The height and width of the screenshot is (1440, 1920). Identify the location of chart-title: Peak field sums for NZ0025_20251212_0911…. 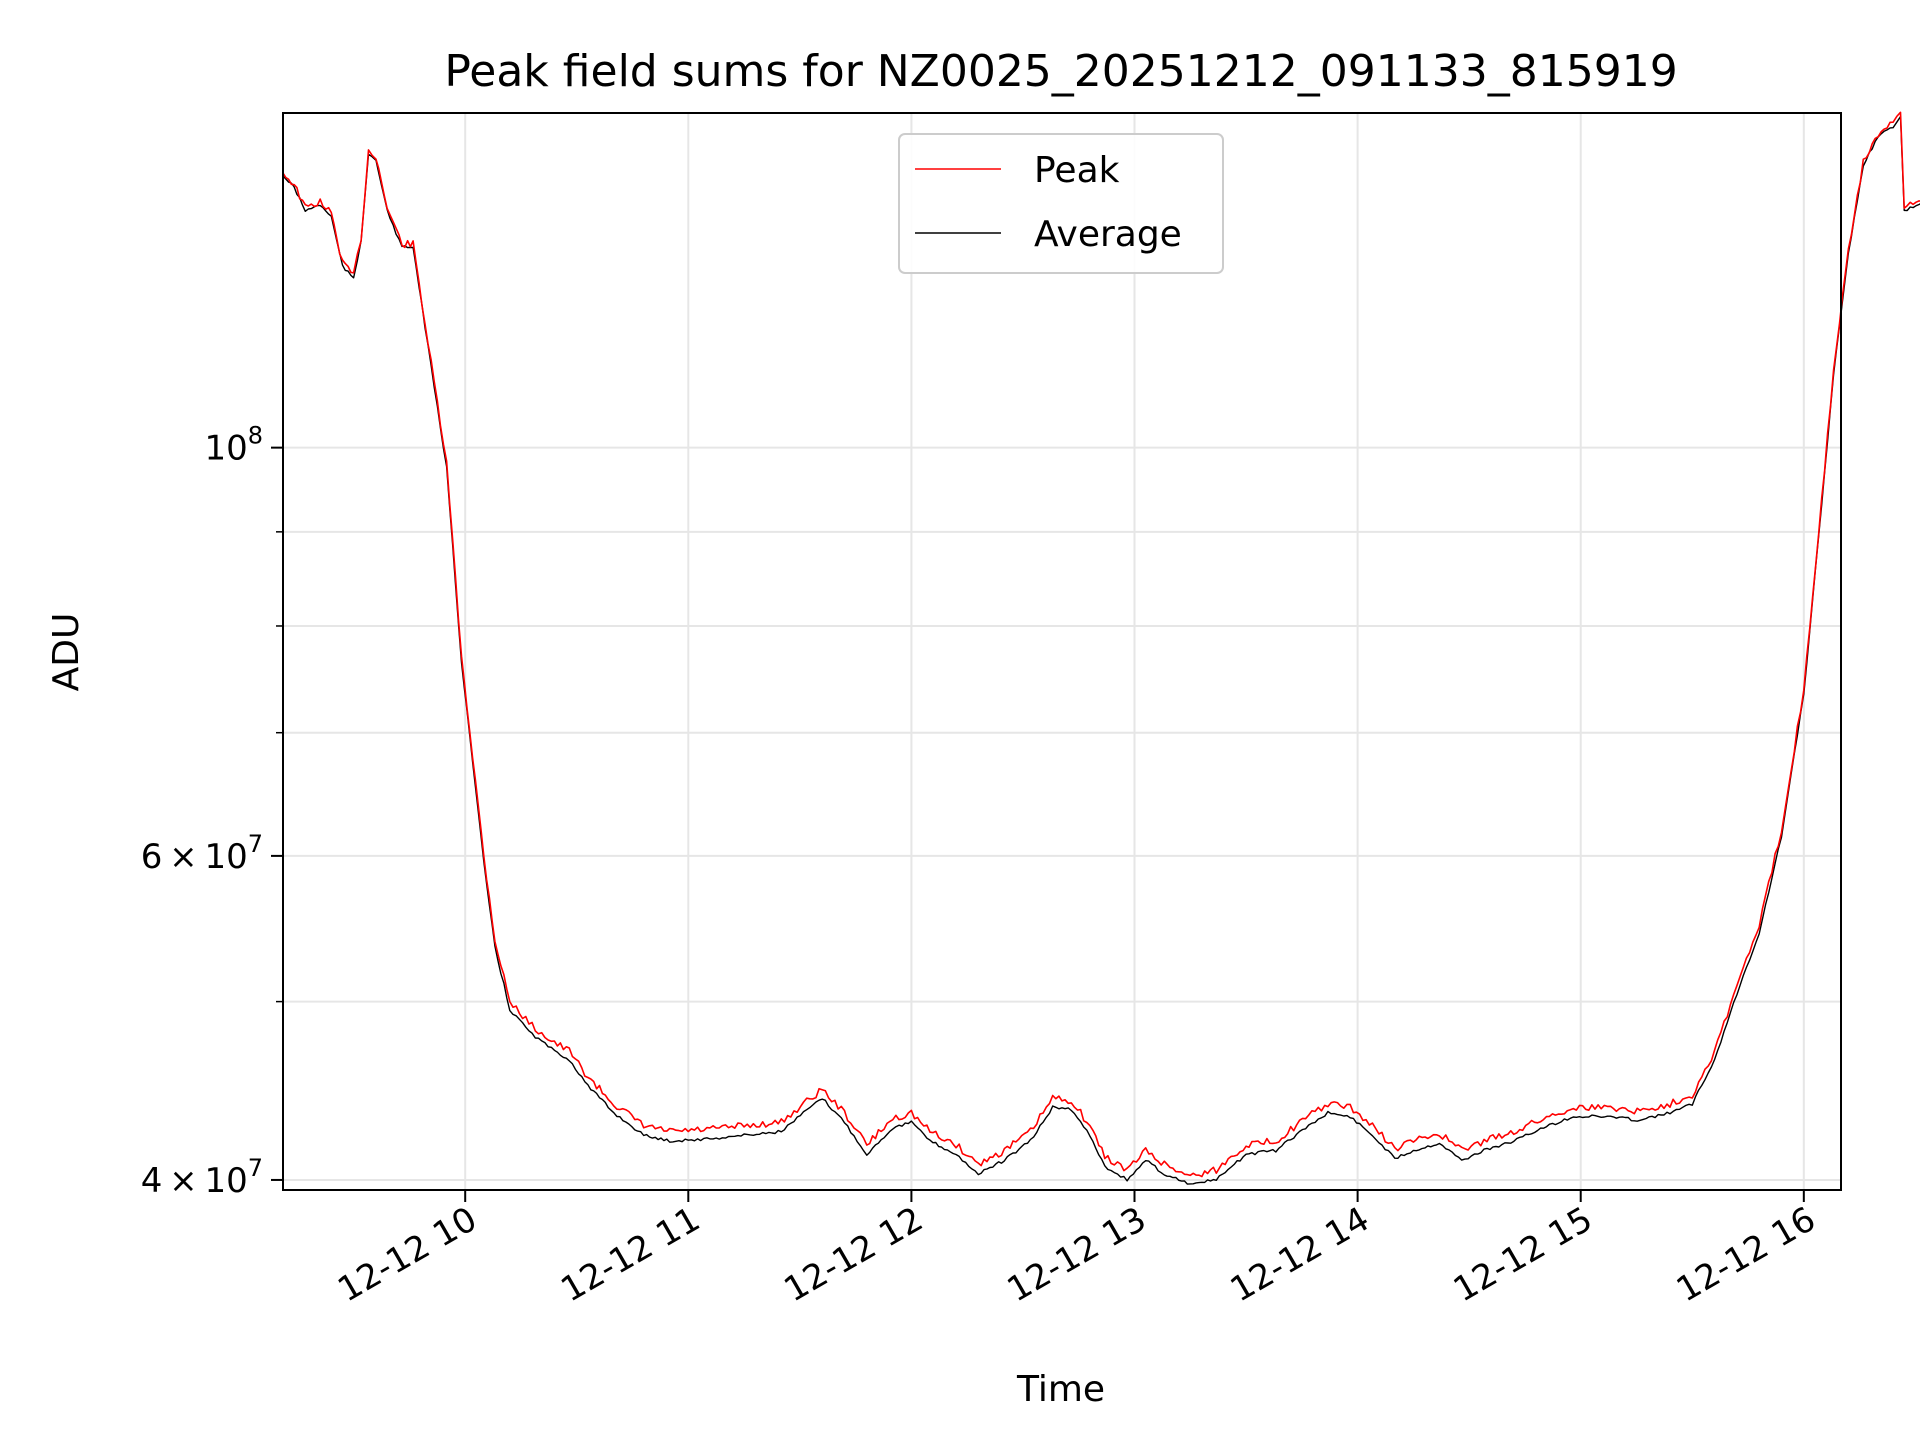
(1060, 71).